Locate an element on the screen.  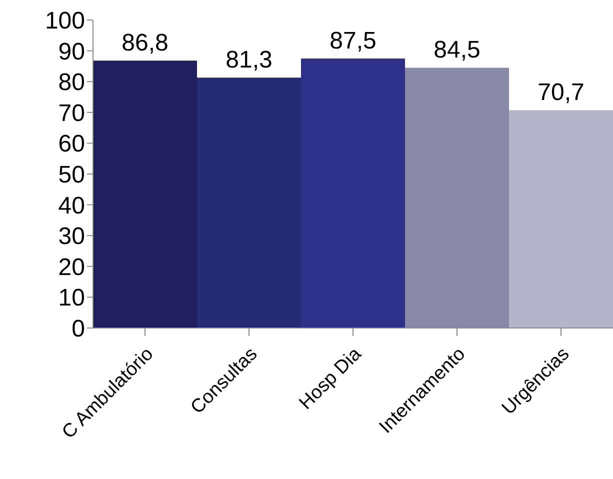
data-label: 84,5 is located at coordinates (457, 50).